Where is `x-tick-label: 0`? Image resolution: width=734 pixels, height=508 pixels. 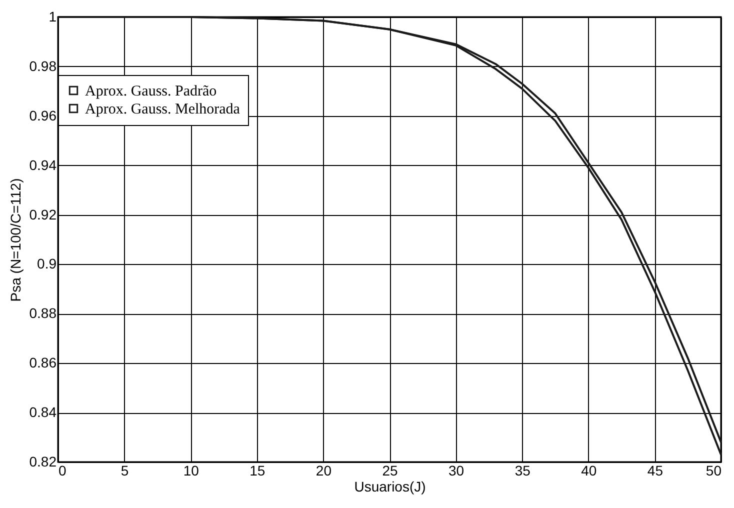
x-tick-label: 0 is located at coordinates (62, 470).